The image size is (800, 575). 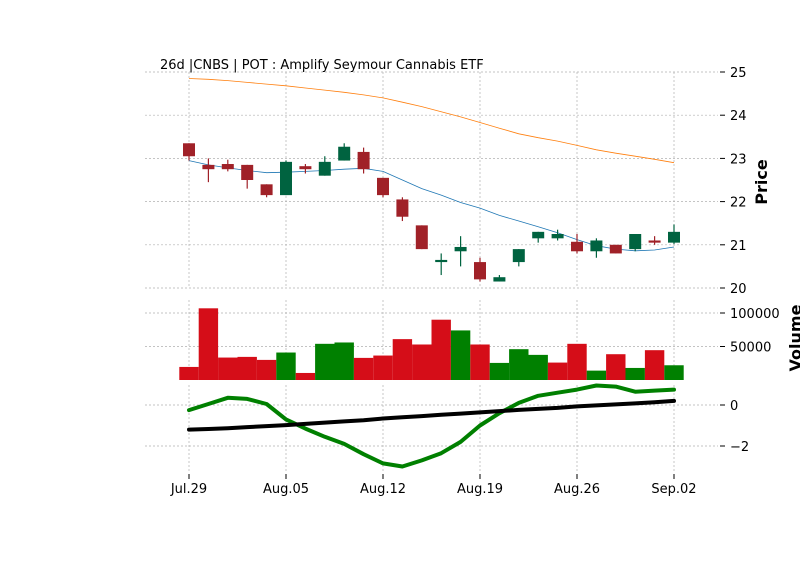 I want to click on x-tick-label: Sep.02, so click(x=673, y=489).